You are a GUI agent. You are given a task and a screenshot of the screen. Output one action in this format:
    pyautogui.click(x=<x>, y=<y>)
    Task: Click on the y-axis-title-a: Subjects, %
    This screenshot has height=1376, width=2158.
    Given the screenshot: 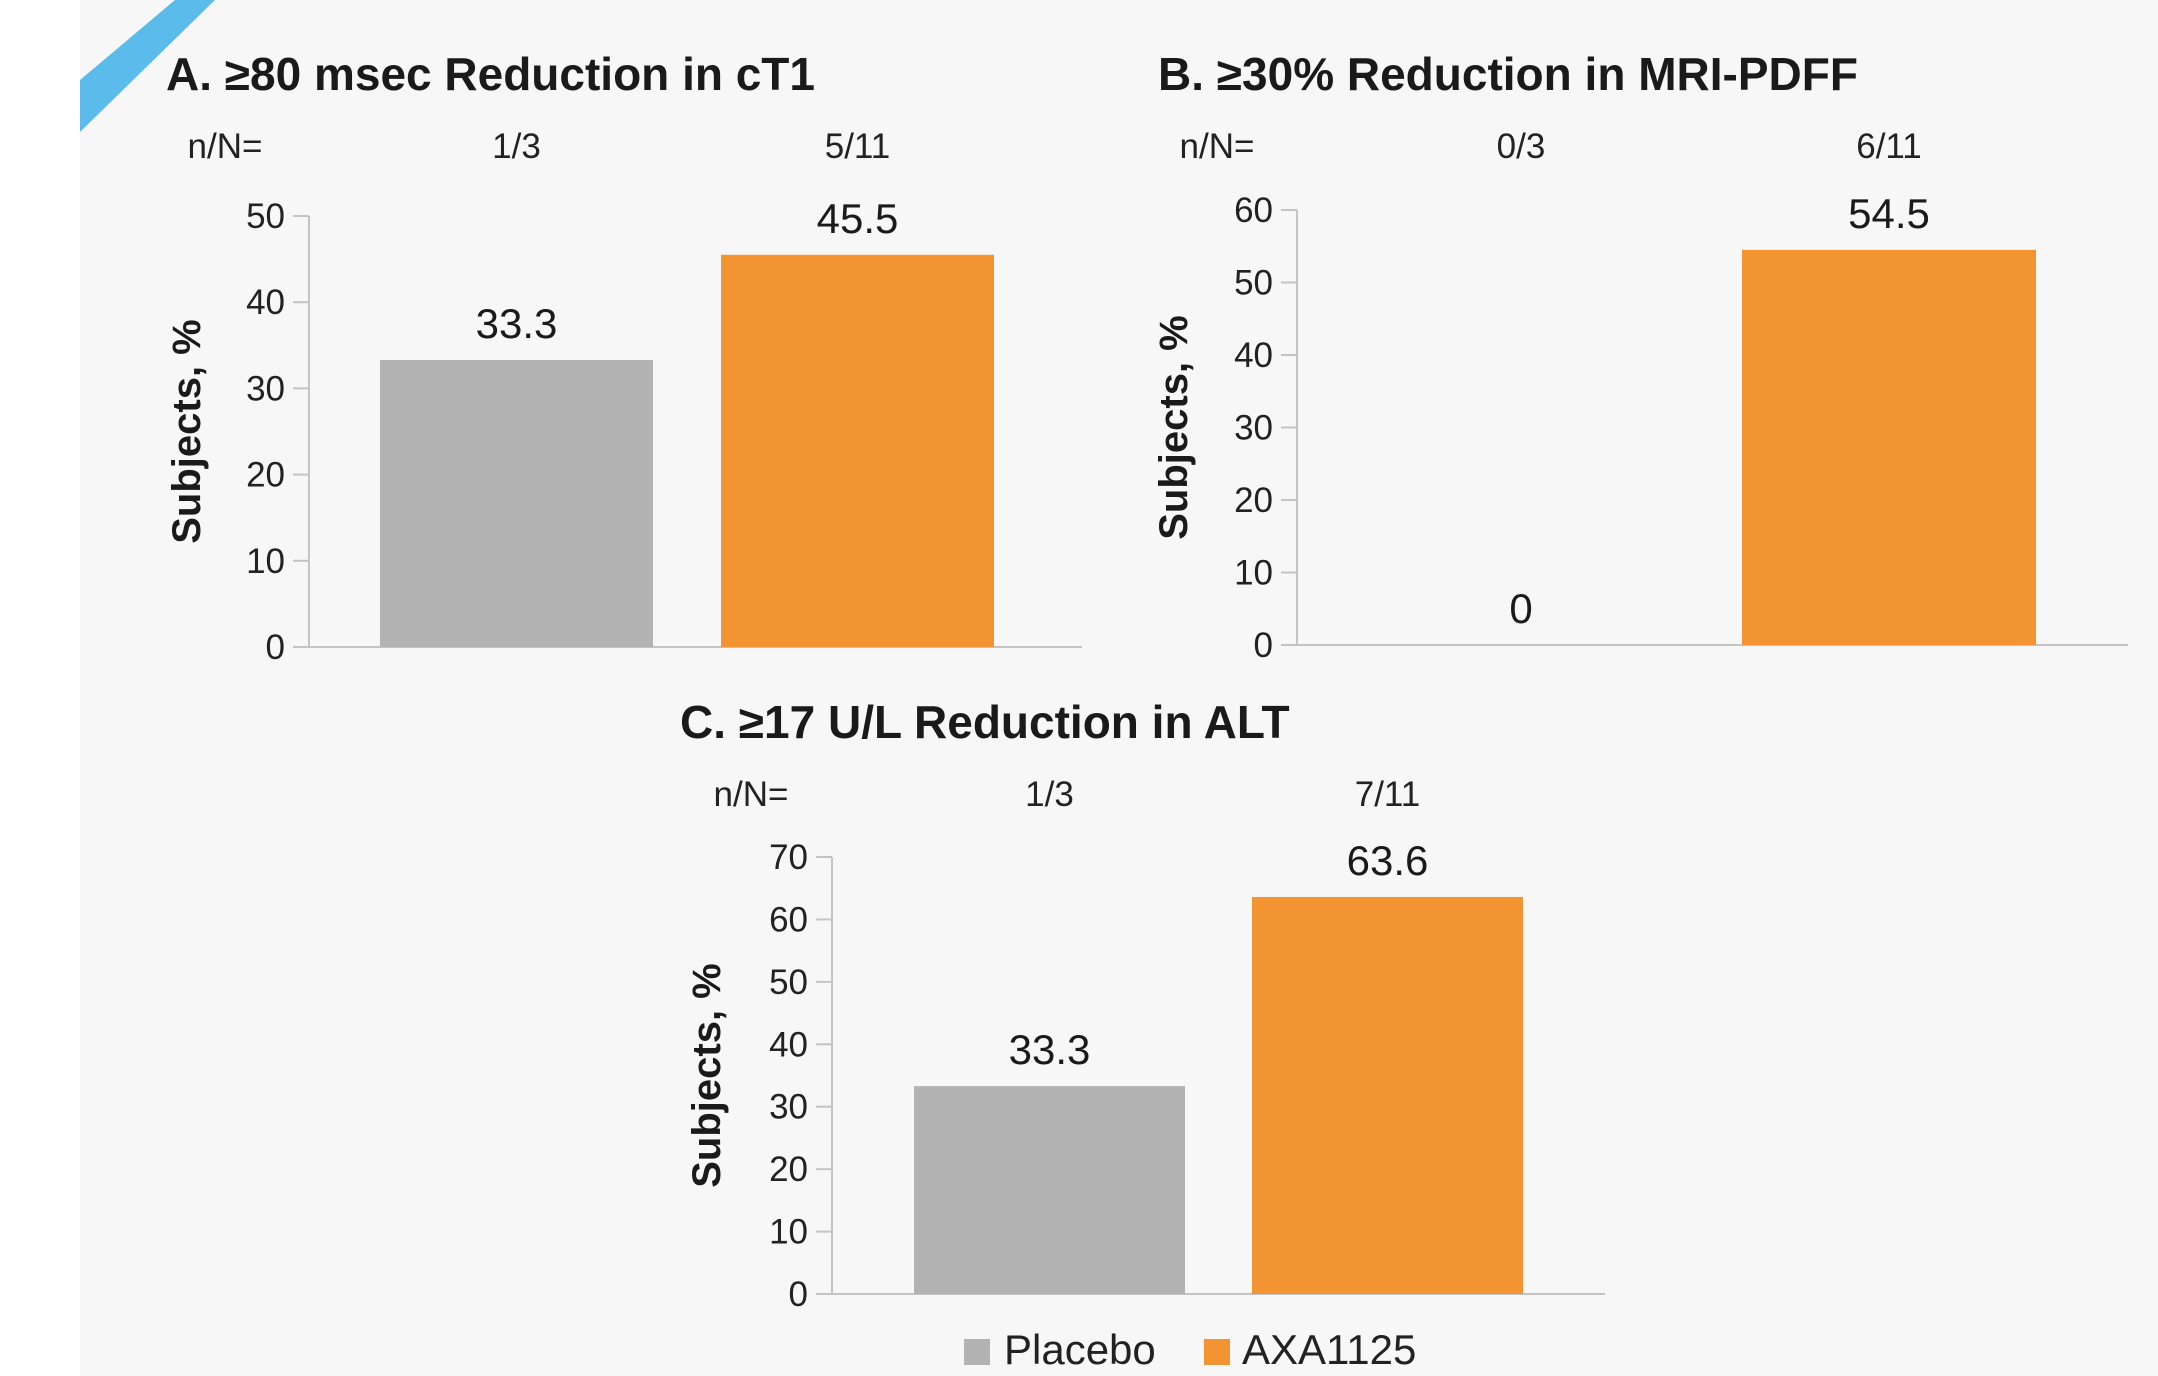 What is the action you would take?
    pyautogui.click(x=187, y=431)
    